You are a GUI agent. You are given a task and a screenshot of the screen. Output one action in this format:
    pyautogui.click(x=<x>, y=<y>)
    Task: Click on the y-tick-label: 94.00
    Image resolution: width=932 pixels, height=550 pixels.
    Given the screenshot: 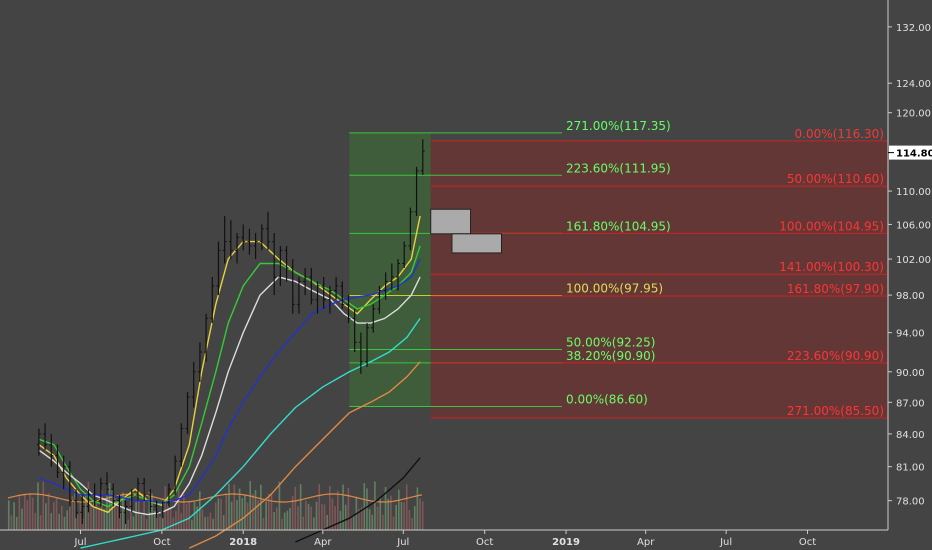 What is the action you would take?
    pyautogui.click(x=910, y=334)
    